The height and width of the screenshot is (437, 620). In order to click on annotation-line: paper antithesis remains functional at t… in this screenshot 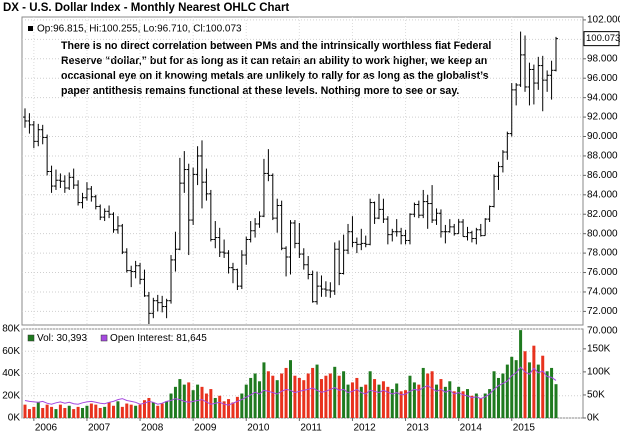, I will do `click(260, 91)`.